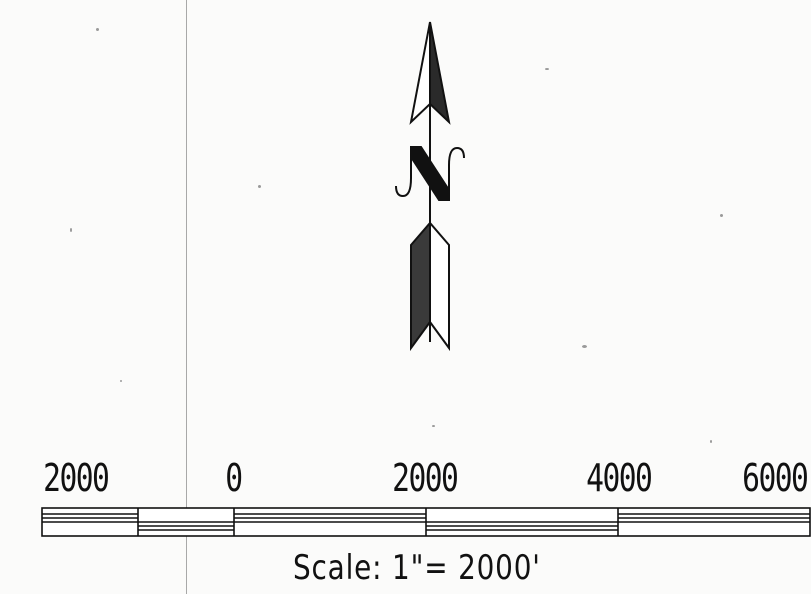 The image size is (811, 594). I want to click on scale-tick-label: 4000, so click(619, 478).